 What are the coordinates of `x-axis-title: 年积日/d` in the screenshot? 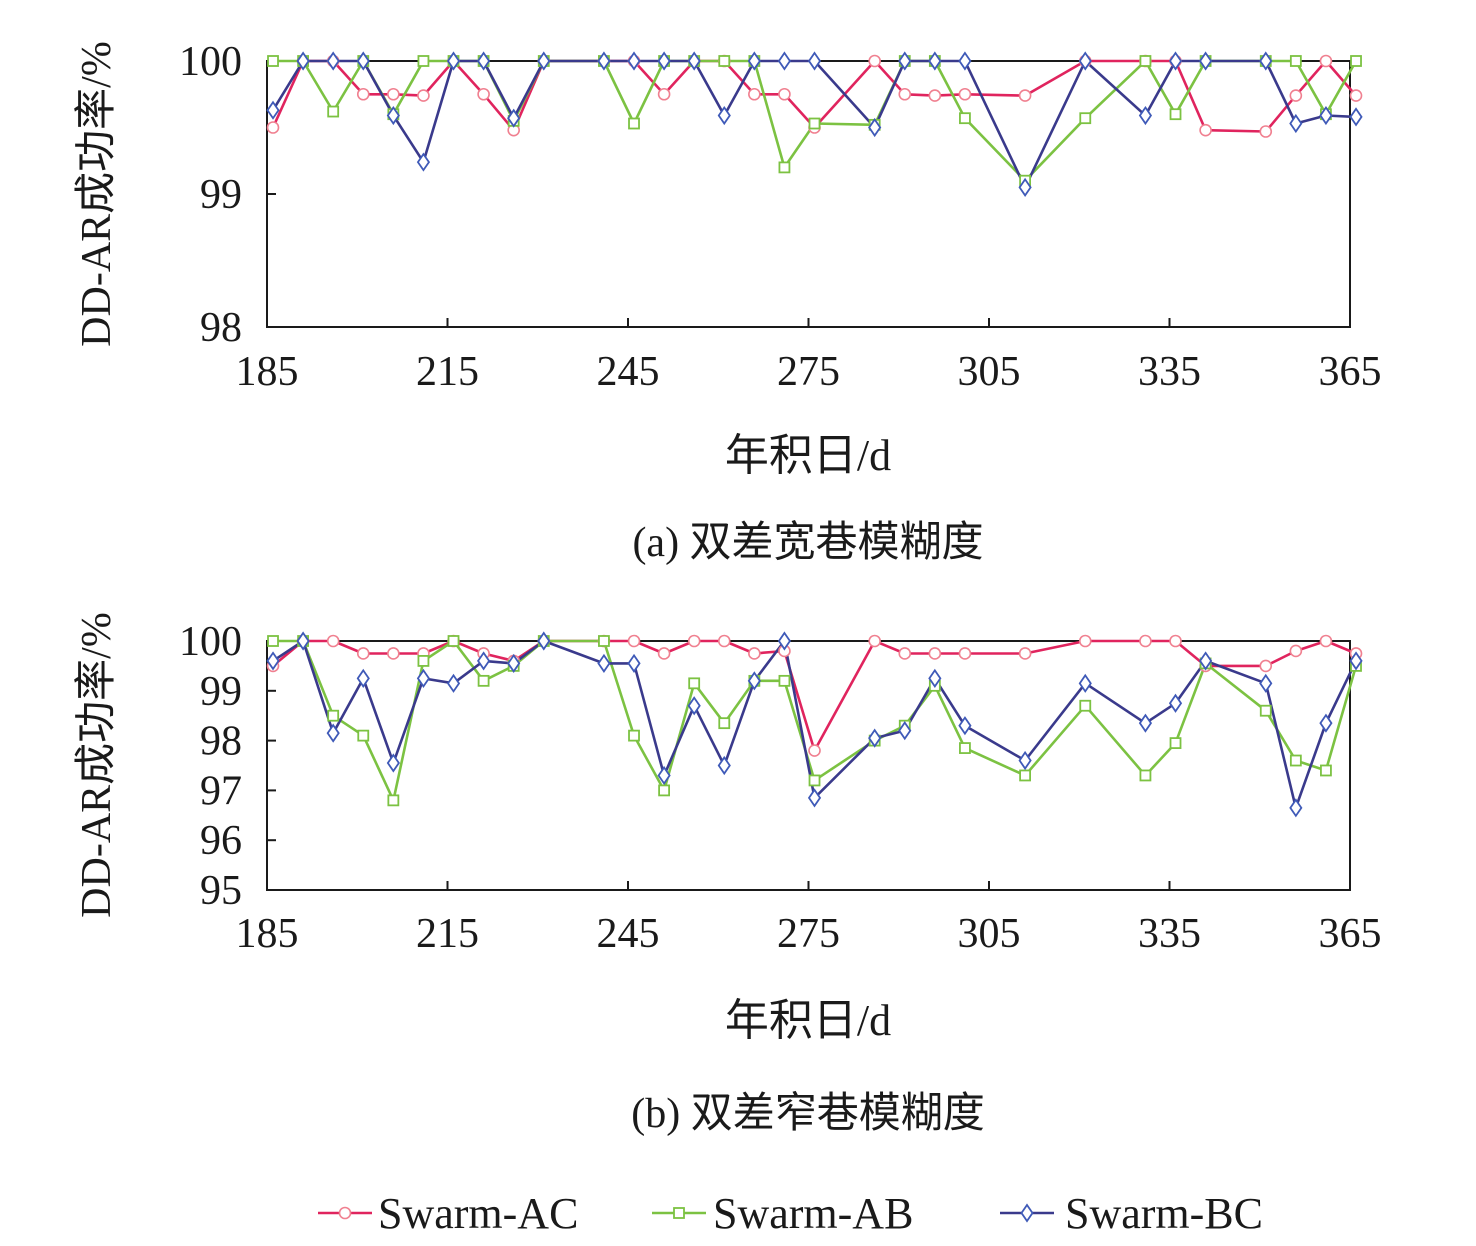 It's located at (808, 455).